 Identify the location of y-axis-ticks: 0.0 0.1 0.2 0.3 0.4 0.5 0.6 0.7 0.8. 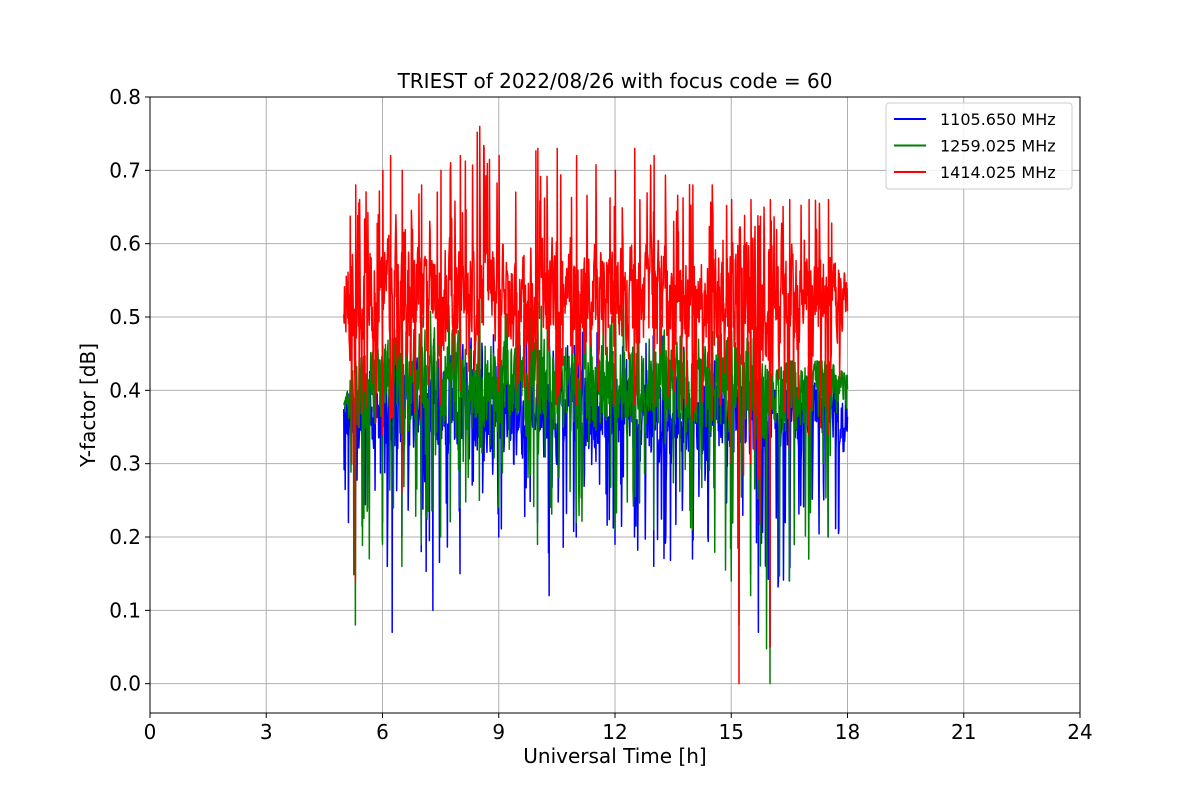
(129, 390).